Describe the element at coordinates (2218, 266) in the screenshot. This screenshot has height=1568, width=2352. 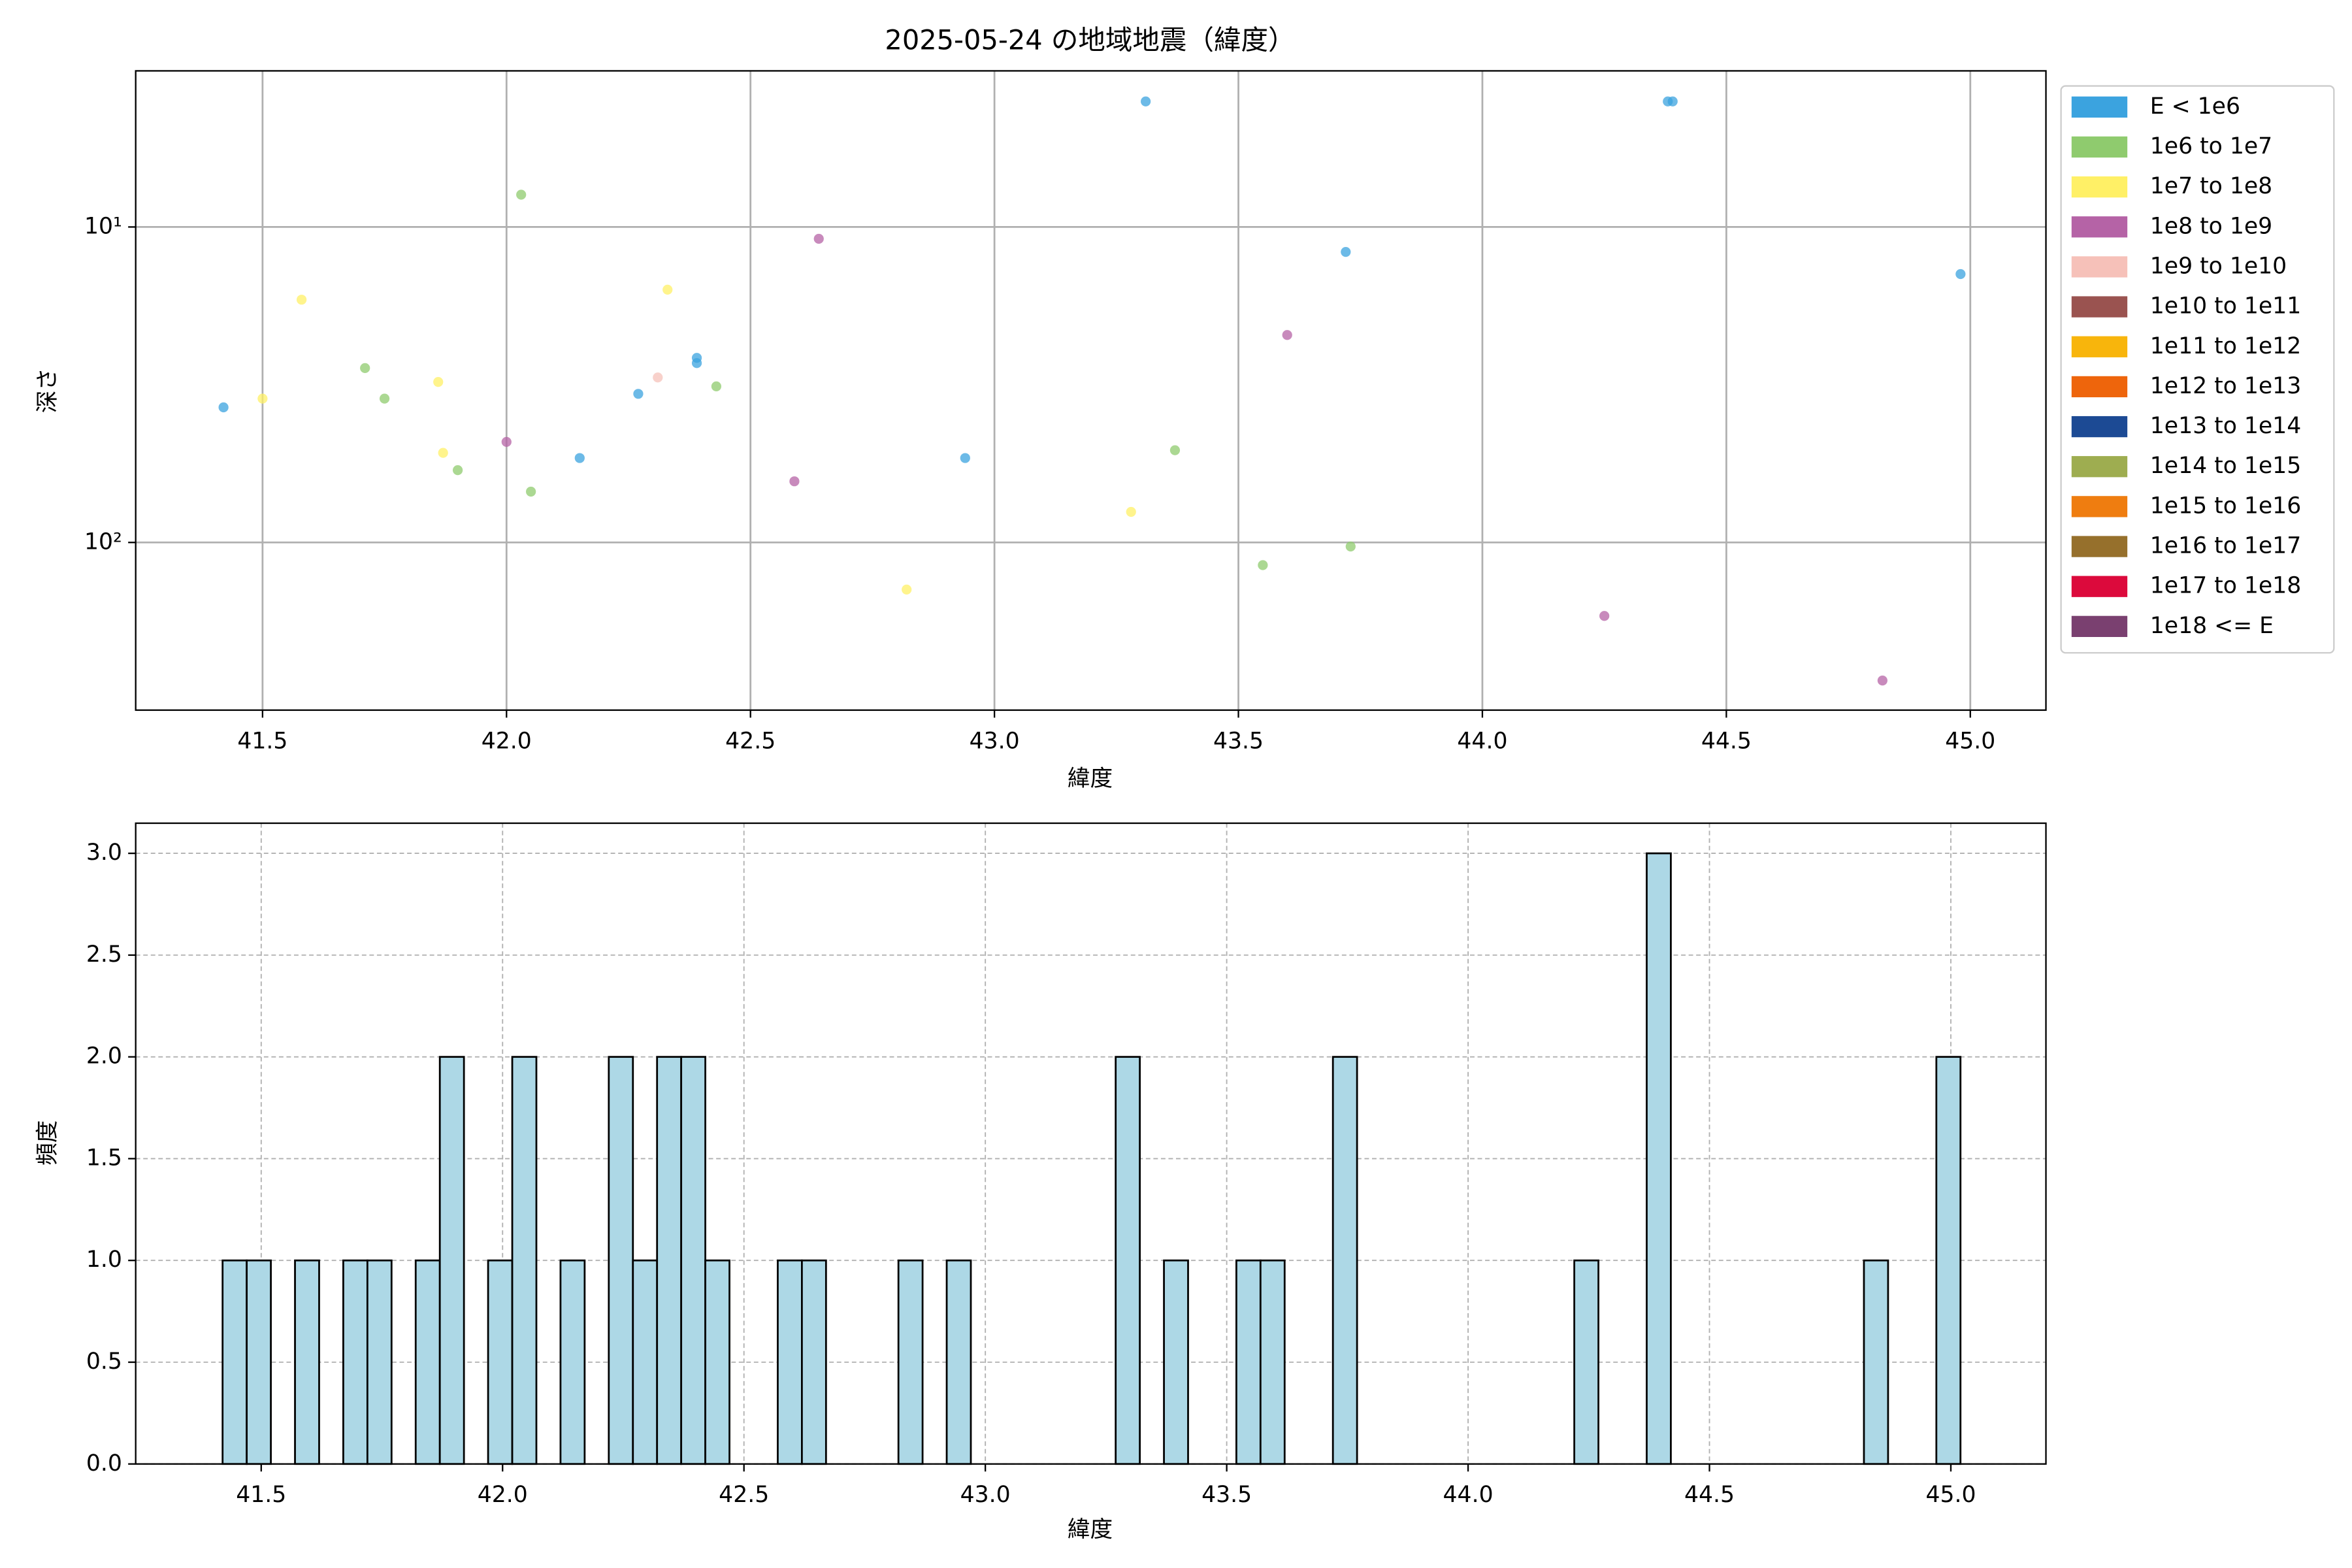
I see `legend-label: 1e9 to 1e10` at that location.